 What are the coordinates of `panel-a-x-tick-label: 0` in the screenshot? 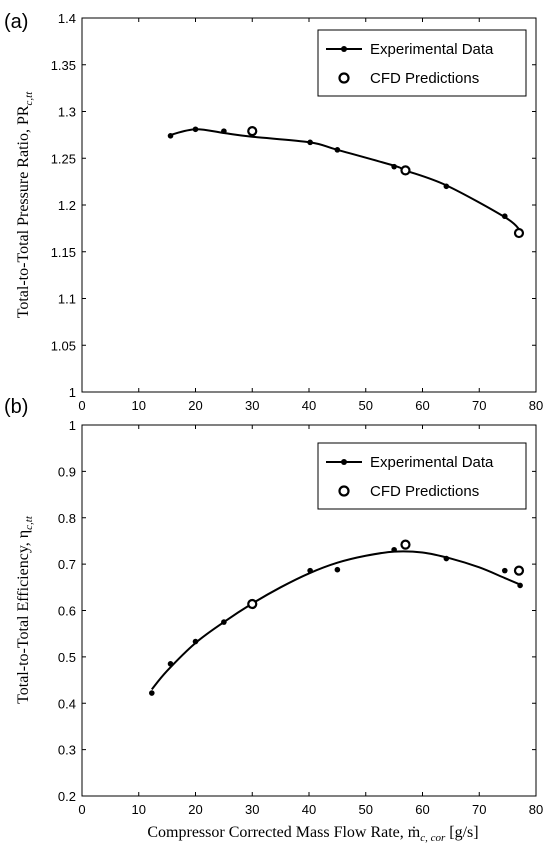 It's located at (81, 405).